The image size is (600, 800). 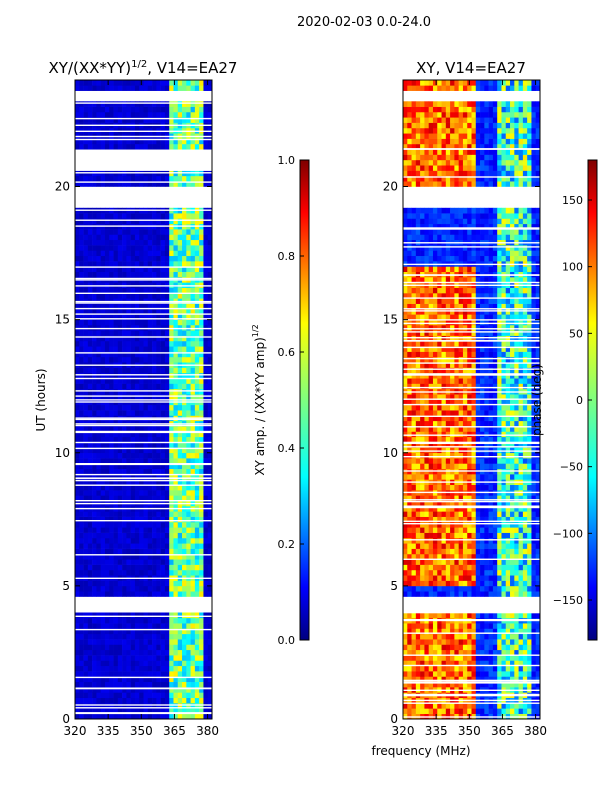 I want to click on flagged-row, so click(x=143, y=303).